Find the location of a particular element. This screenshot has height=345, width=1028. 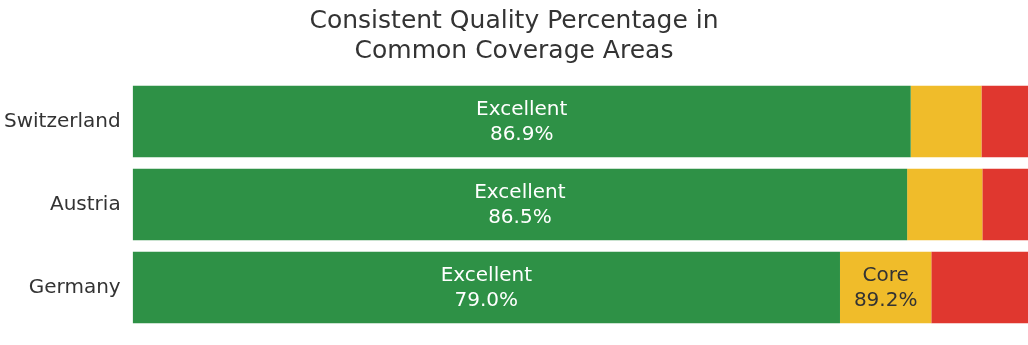

y-tick-label: Switzerland is located at coordinates (62, 119).